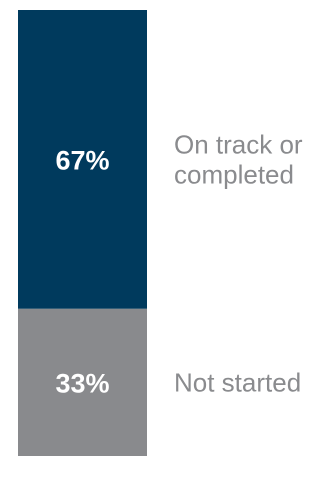  Describe the element at coordinates (234, 174) in the screenshot. I see `category-label-line: completed` at that location.